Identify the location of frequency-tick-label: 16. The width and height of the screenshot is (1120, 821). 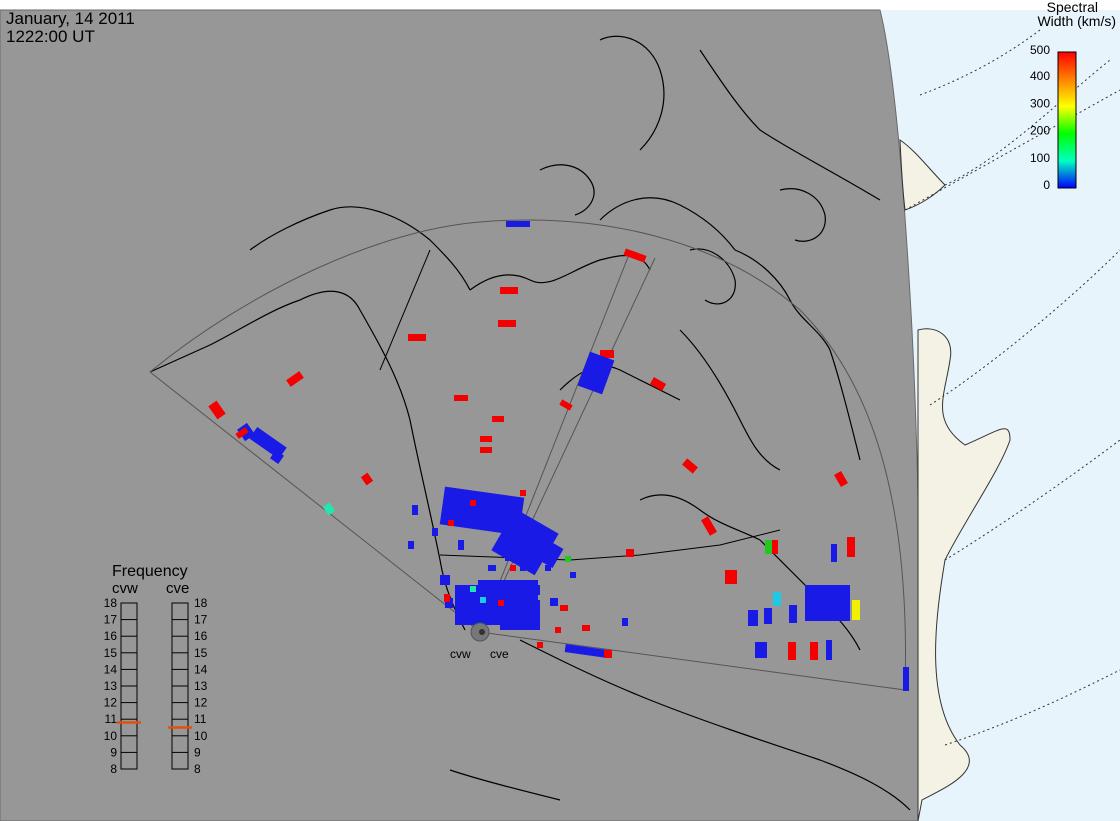
(201, 636).